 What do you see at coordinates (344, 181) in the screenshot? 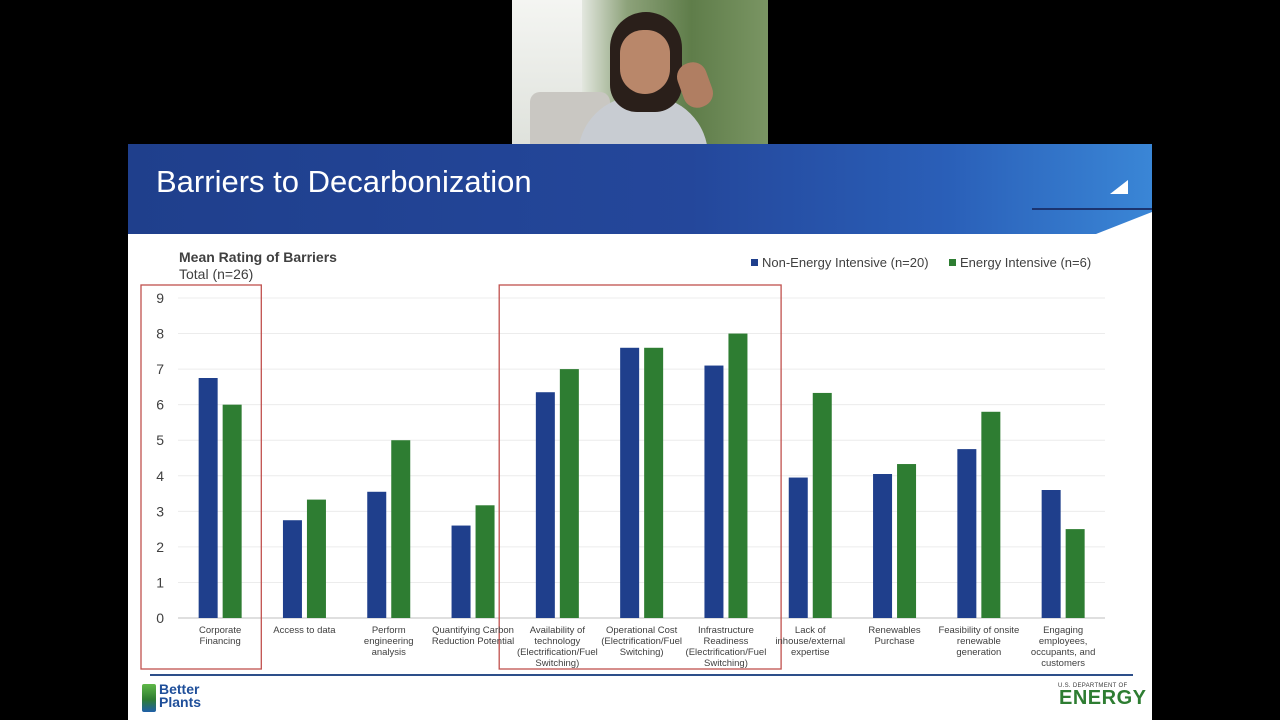
I see `slide-title: Barriers to Decarbonization` at bounding box center [344, 181].